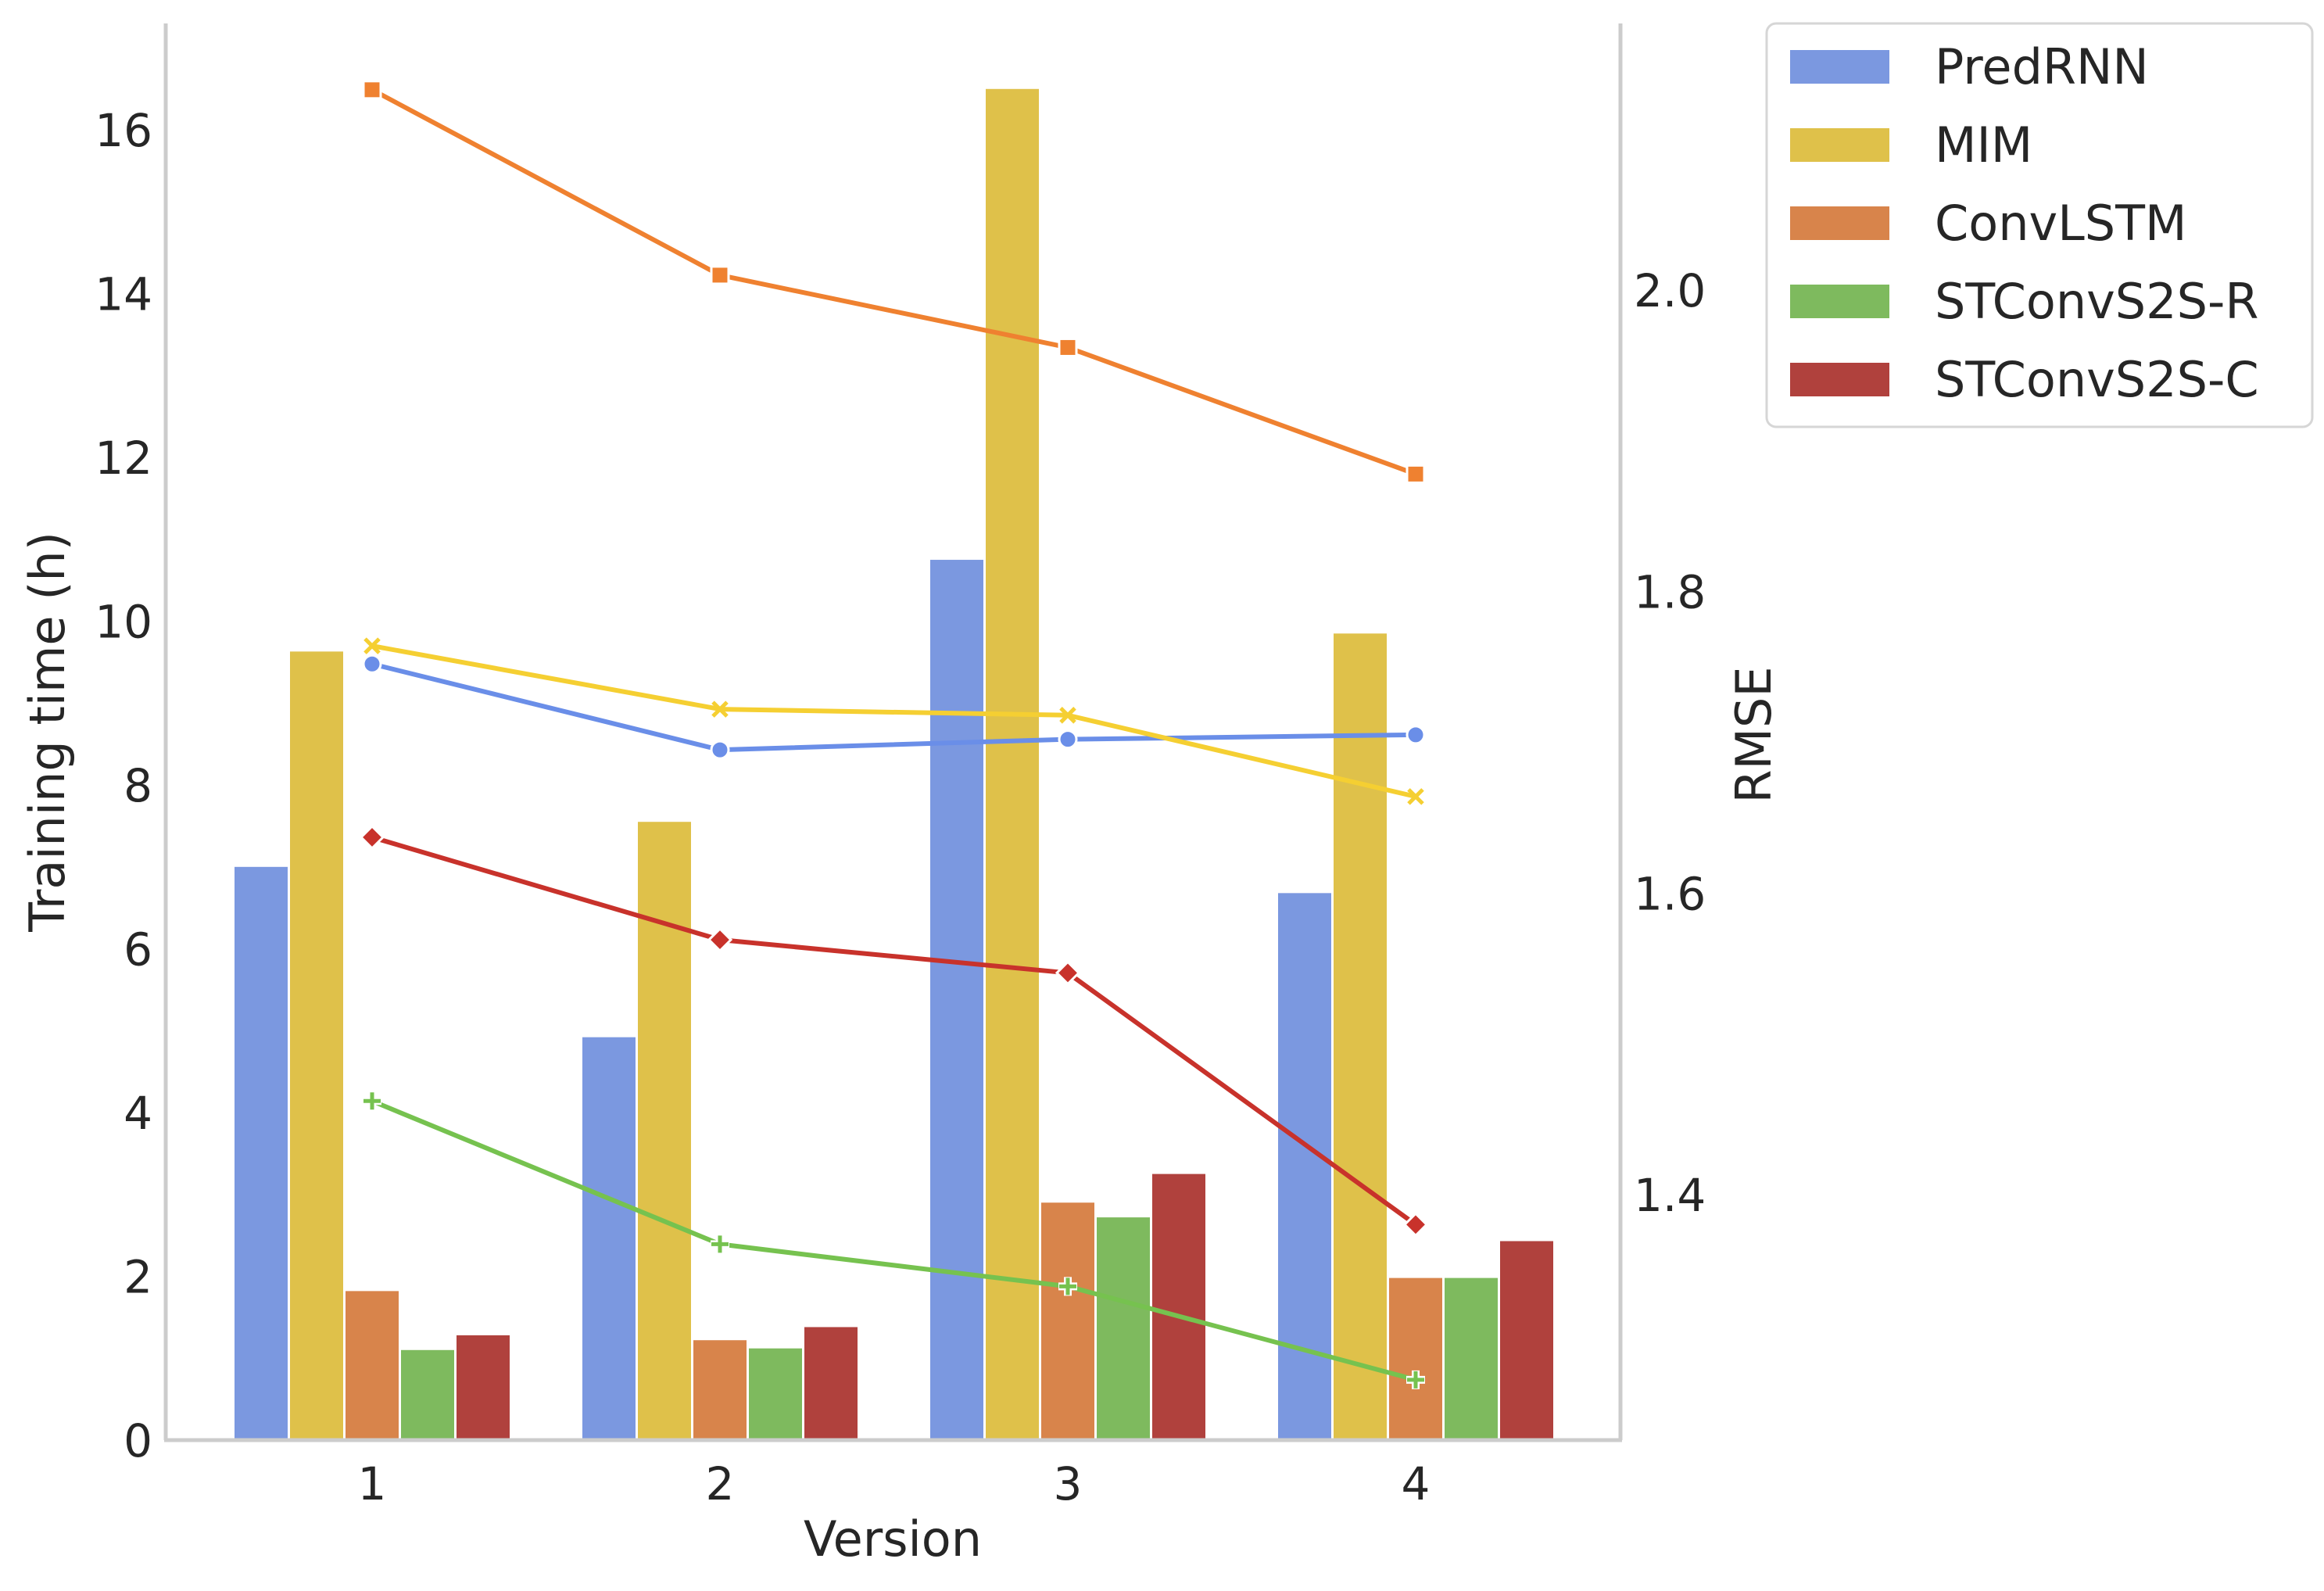  What do you see at coordinates (2042, 66) in the screenshot?
I see `legend-label-predrnn: PredRNN` at bounding box center [2042, 66].